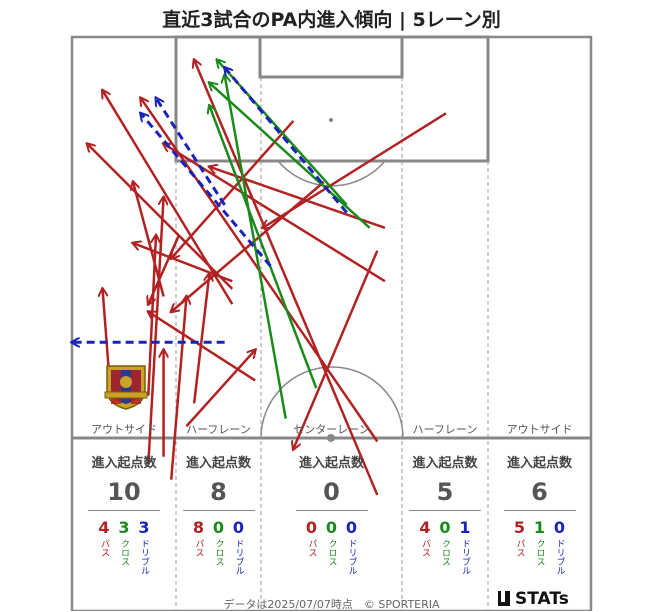 The height and width of the screenshot is (612, 663). Describe the element at coordinates (445, 429) in the screenshot. I see `lane-label-halfspace-right: ハーフレーン` at that location.